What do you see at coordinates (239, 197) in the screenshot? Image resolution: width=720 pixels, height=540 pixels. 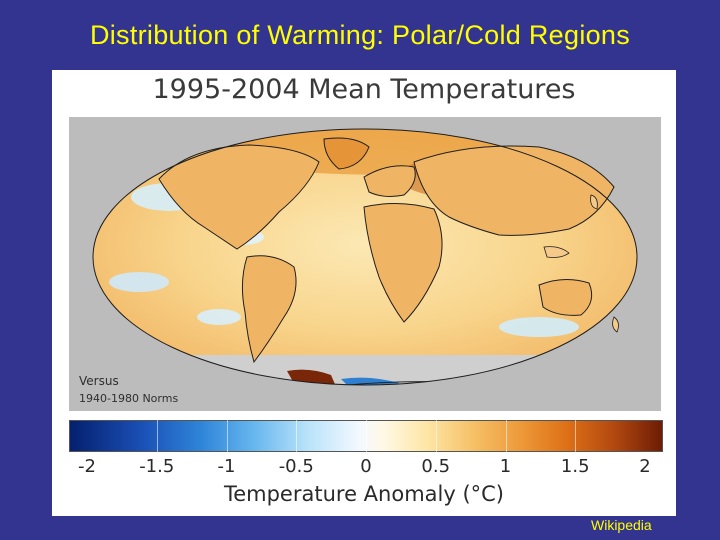 I see `north-america` at bounding box center [239, 197].